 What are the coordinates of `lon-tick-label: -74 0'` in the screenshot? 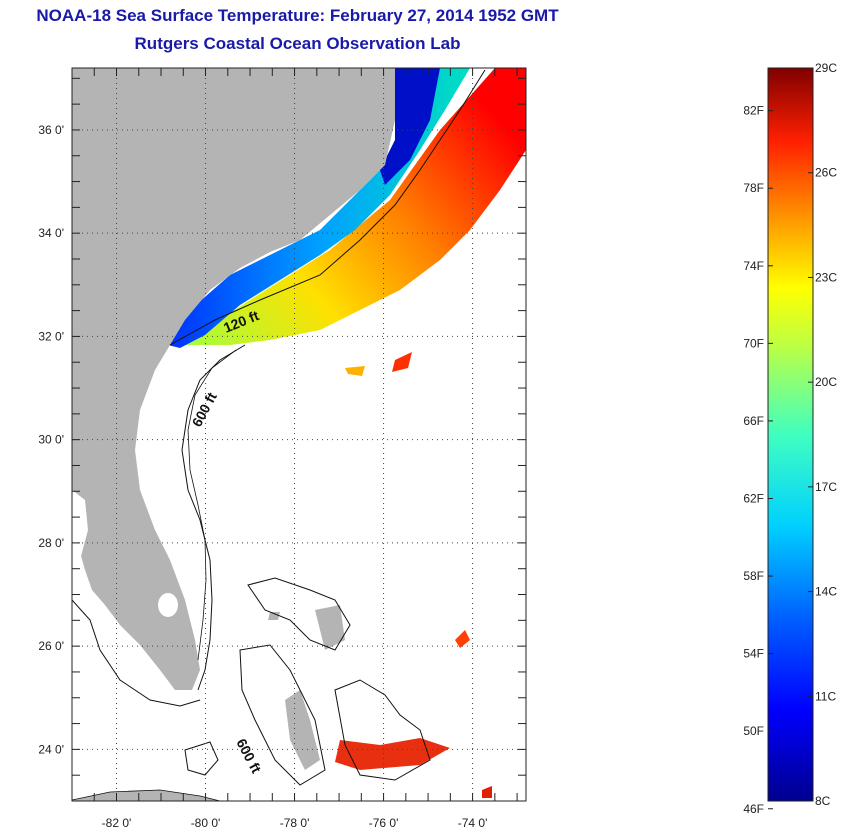 It's located at (473, 823).